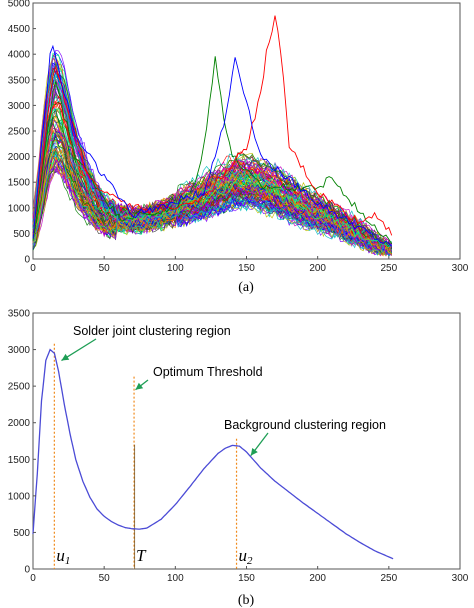 This screenshot has width=474, height=608. I want to click on chart-b-marker-lines, so click(145, 456).